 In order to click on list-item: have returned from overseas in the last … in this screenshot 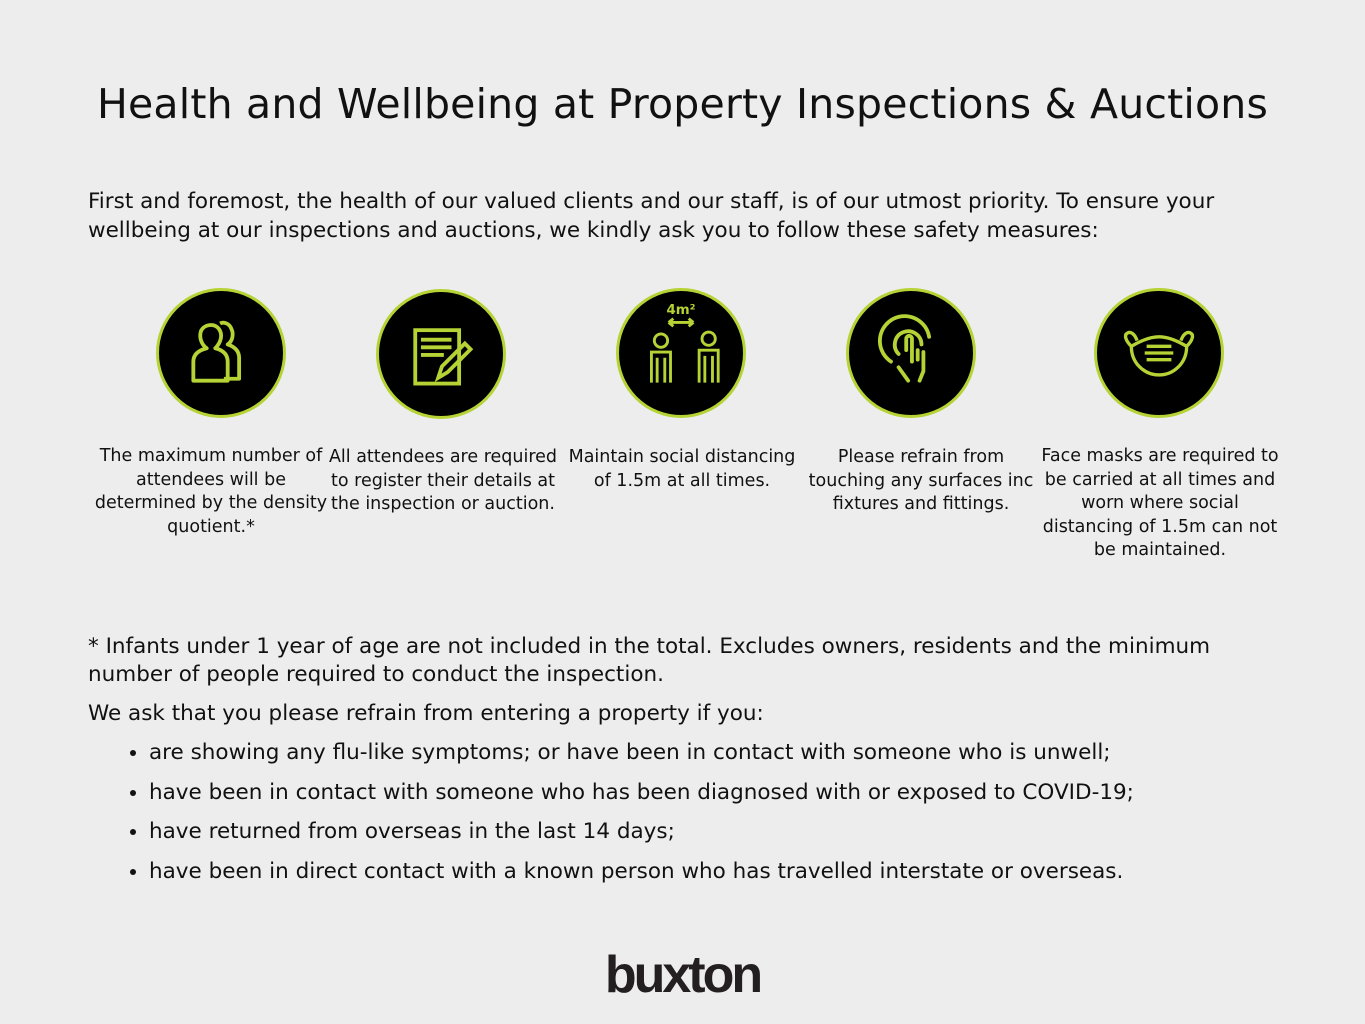, I will do `click(641, 839)`.